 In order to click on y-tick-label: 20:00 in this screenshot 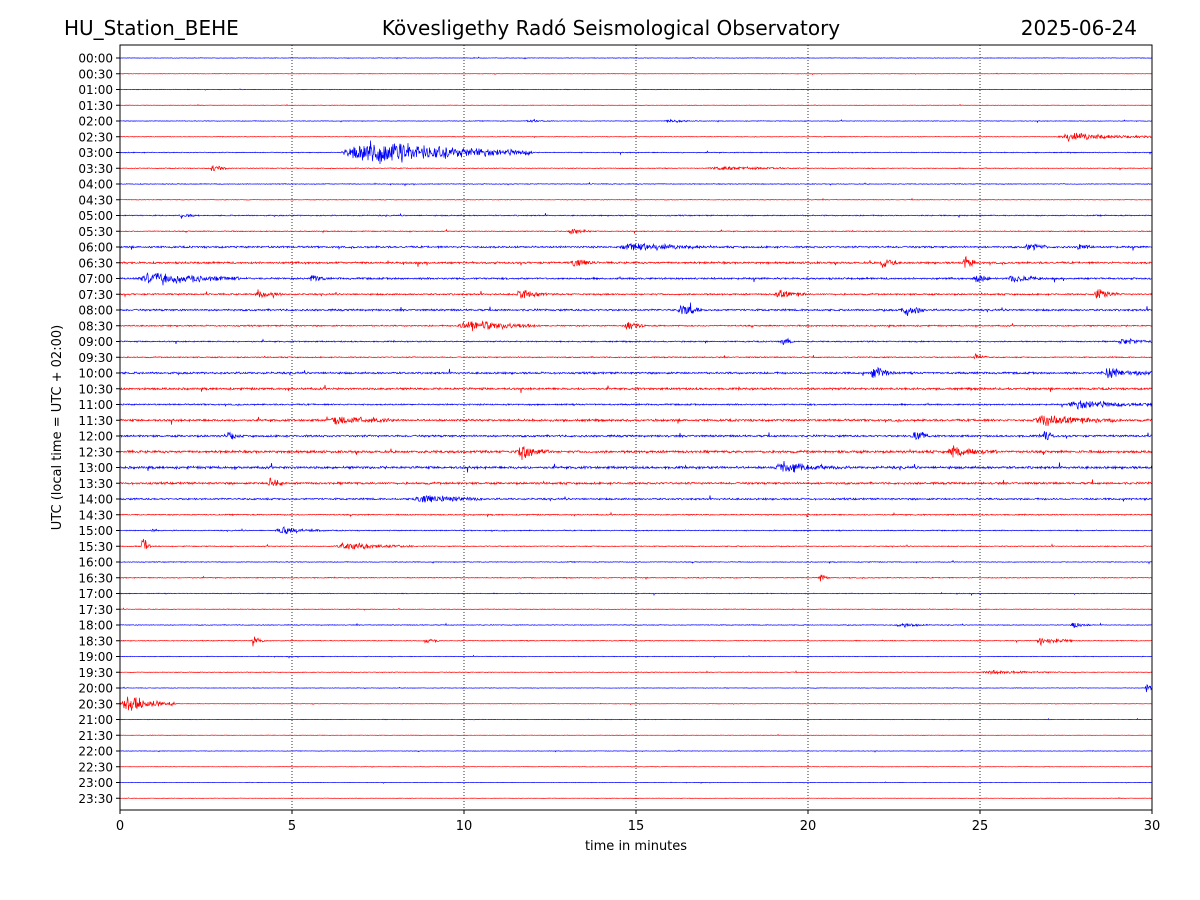, I will do `click(95, 689)`.